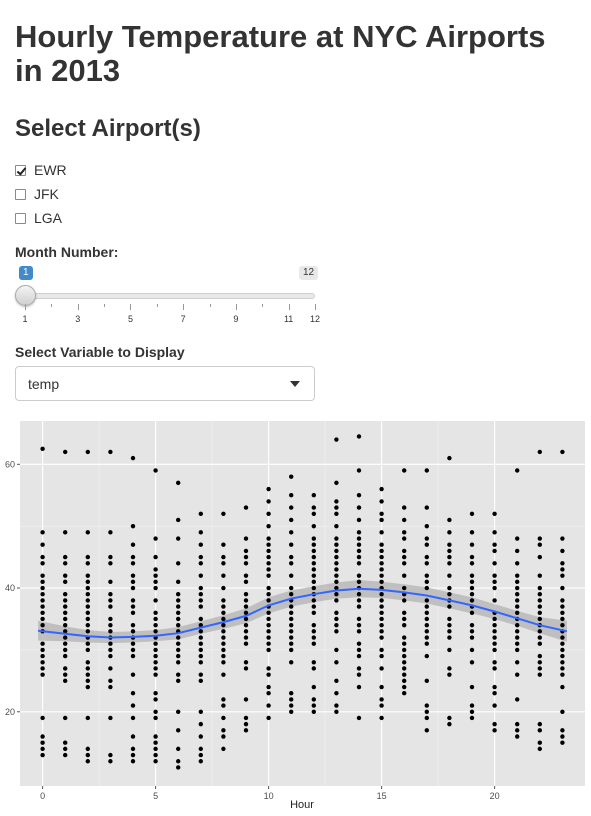 This screenshot has width=591, height=816. What do you see at coordinates (165, 383) in the screenshot?
I see `variable-select: temp` at bounding box center [165, 383].